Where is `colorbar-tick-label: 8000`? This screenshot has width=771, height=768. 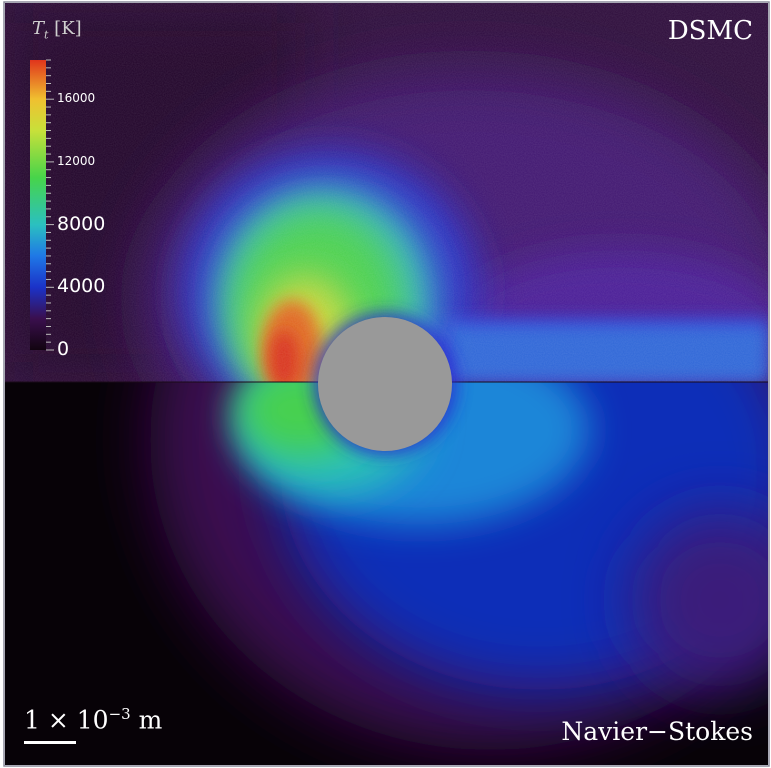
colorbar-tick-label: 8000 is located at coordinates (81, 223).